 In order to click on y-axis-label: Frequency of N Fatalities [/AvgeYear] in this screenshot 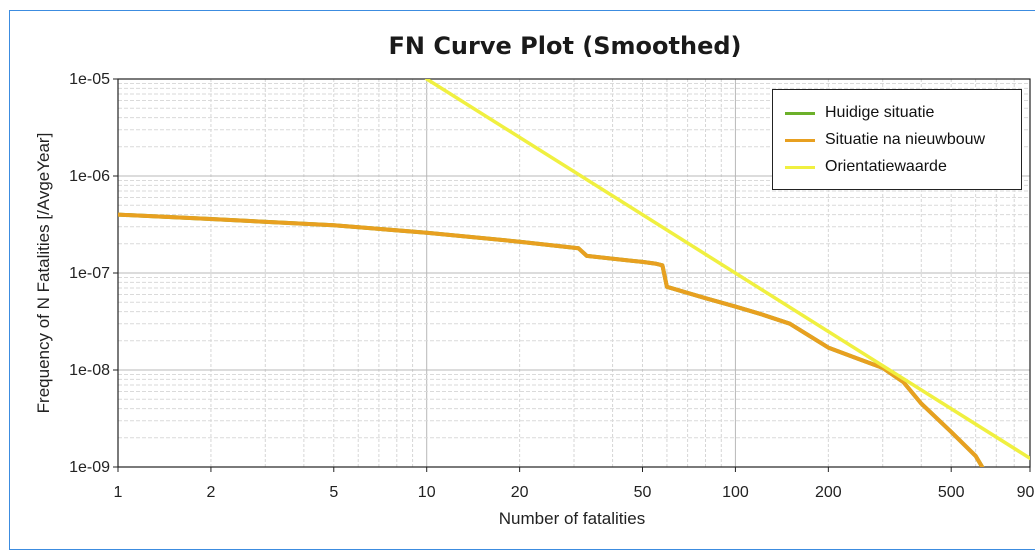, I will do `click(43, 273)`.